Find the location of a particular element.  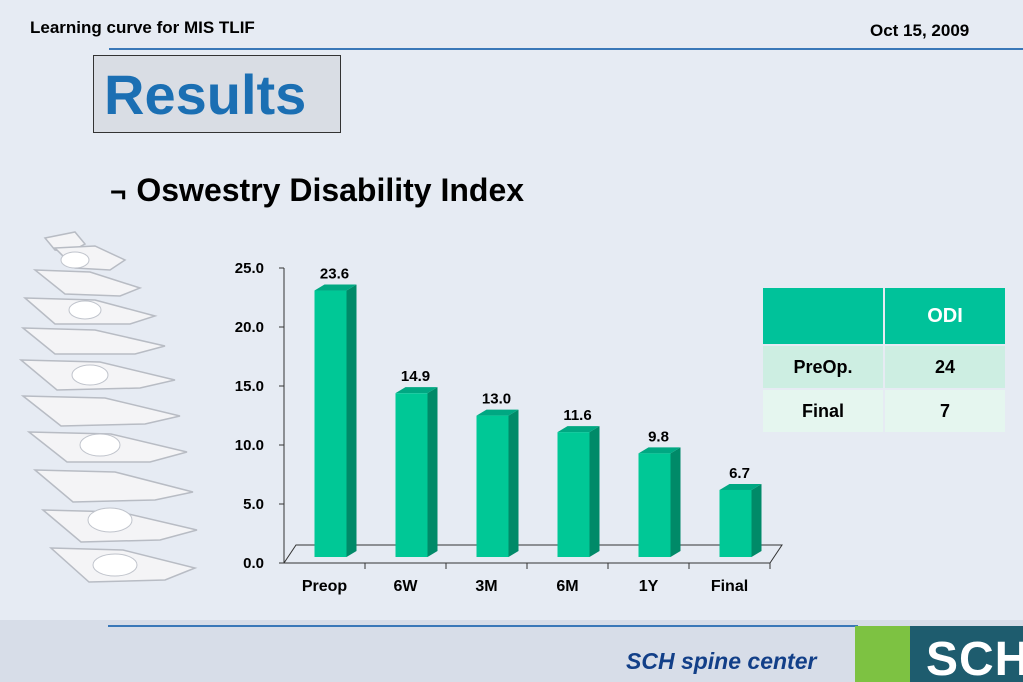

header-bar is located at coordinates (511, 25).